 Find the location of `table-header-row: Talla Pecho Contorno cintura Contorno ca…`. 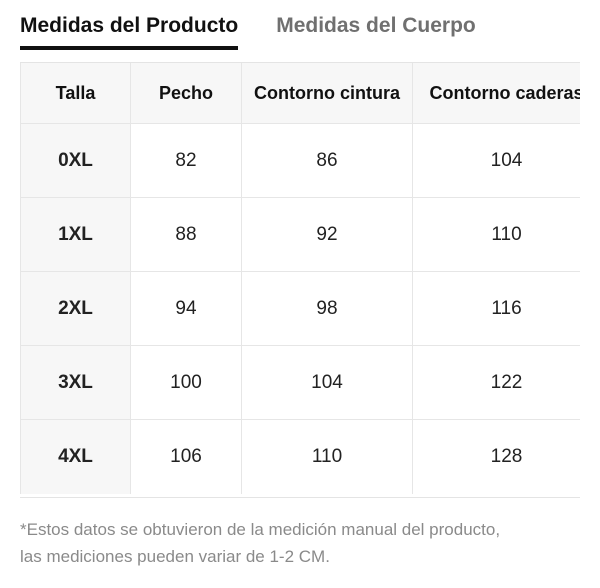

table-header-row: Talla Pecho Contorno cintura Contorno ca… is located at coordinates (300, 93).